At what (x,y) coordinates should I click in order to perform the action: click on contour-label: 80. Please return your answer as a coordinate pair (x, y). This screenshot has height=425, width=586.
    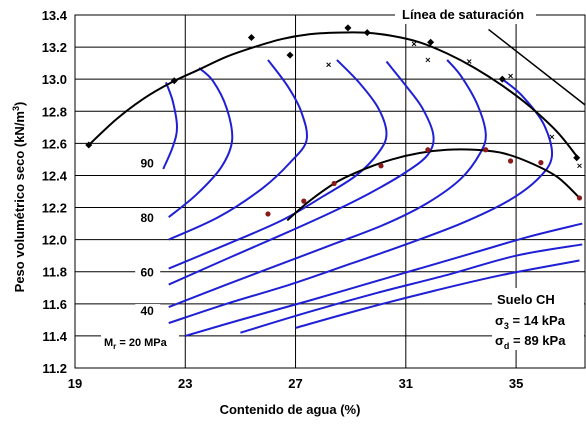
    Looking at the image, I should click on (148, 218).